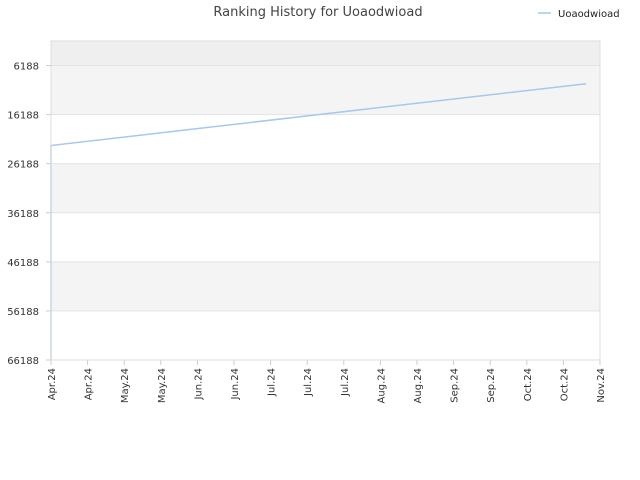 This screenshot has height=480, width=640. What do you see at coordinates (23, 214) in the screenshot?
I see `y-tick-label: 36188` at bounding box center [23, 214].